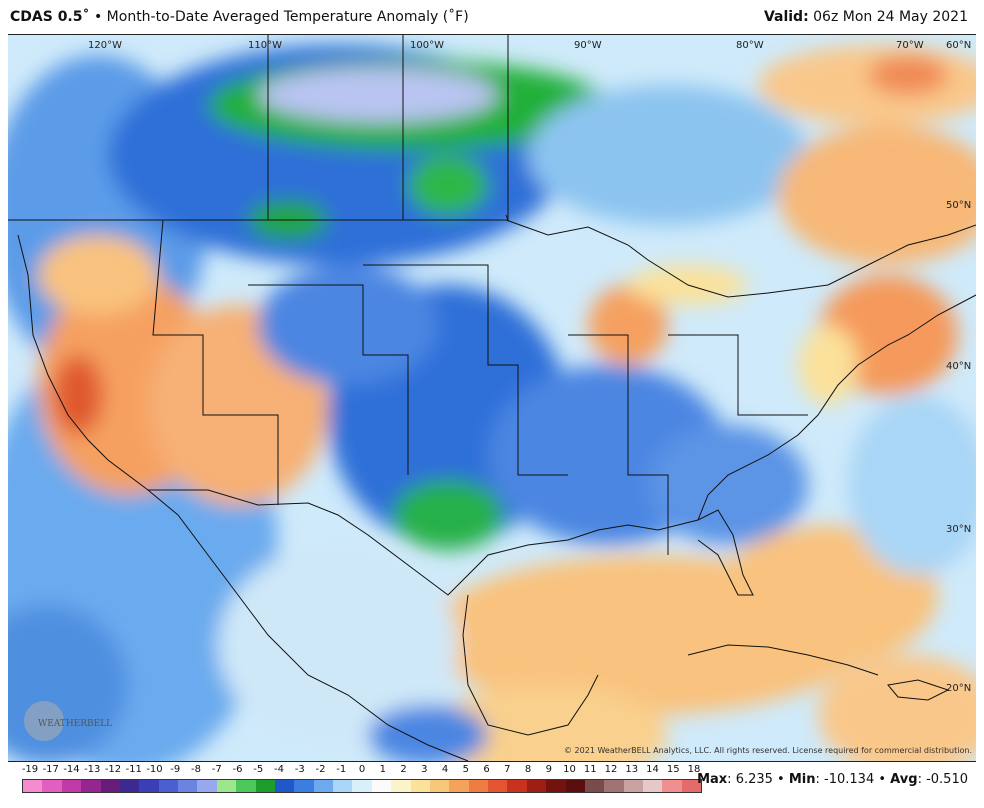  What do you see at coordinates (618, 444) in the screenshot?
I see `state-lines-midwest` at bounding box center [618, 444].